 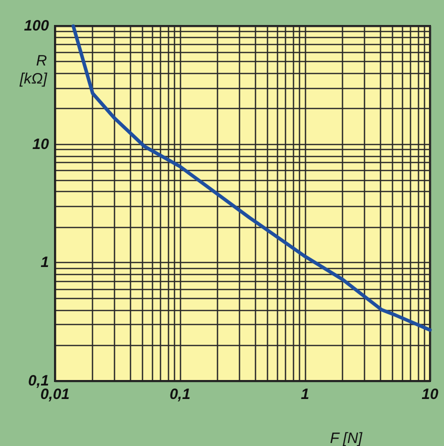 What do you see at coordinates (37, 26) in the screenshot?
I see `y-tick-label: 100` at bounding box center [37, 26].